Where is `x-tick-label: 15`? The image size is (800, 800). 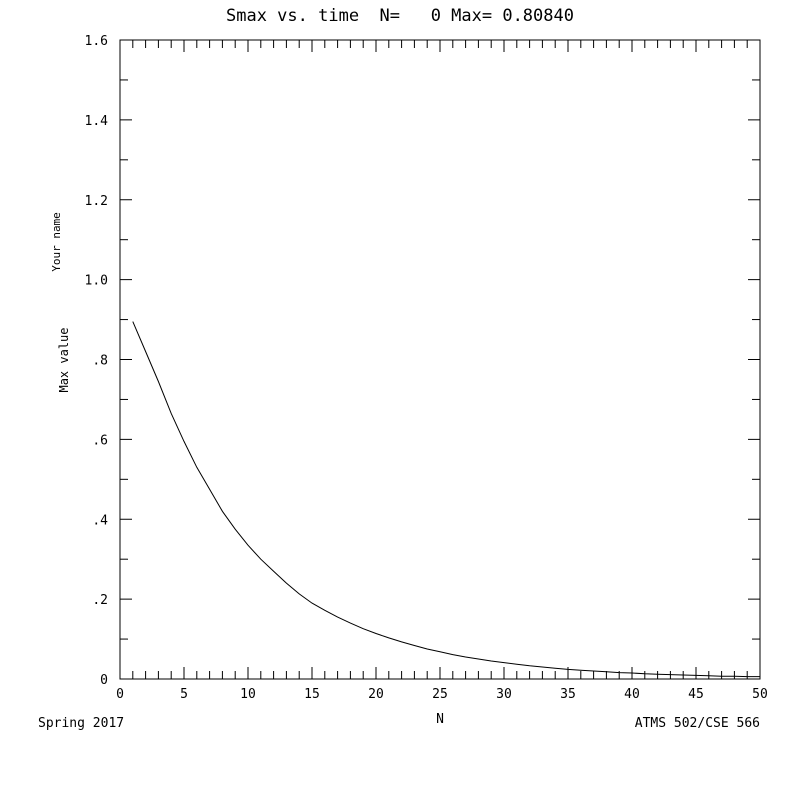
x-tick-label: 15 is located at coordinates (312, 694).